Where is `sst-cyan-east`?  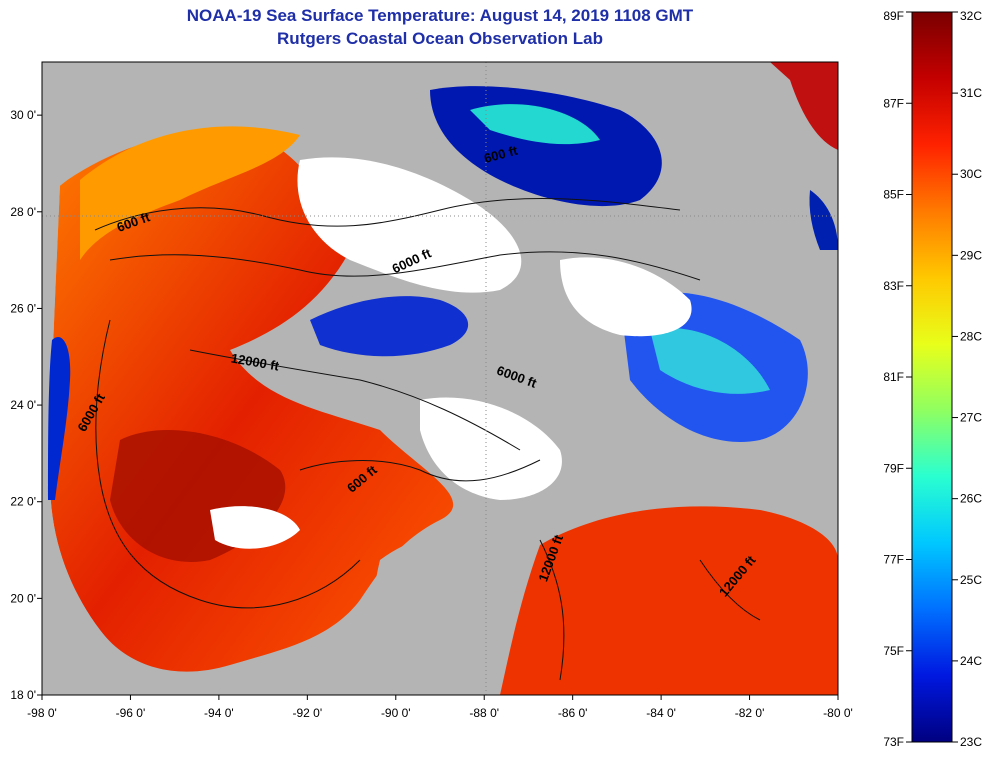
sst-cyan-east is located at coordinates (710, 361).